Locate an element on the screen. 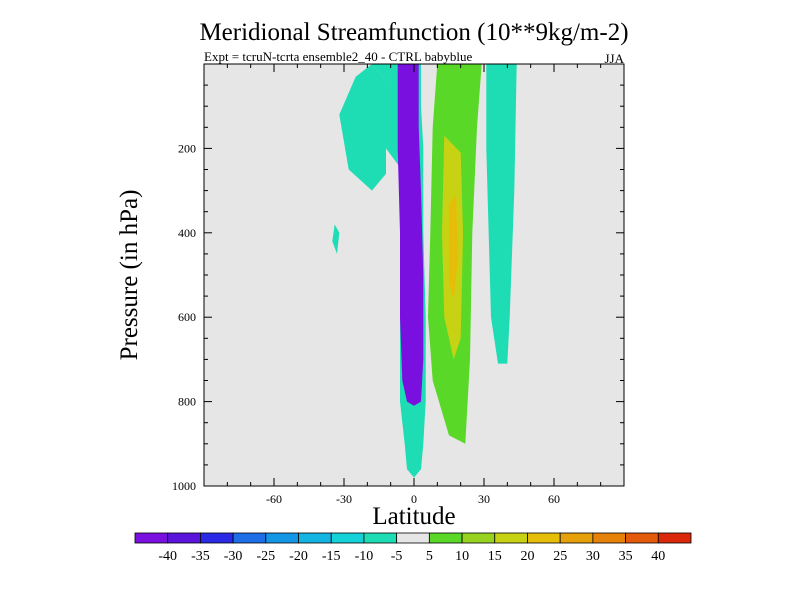 The width and height of the screenshot is (800, 600). colorbar-label: 35 is located at coordinates (626, 556).